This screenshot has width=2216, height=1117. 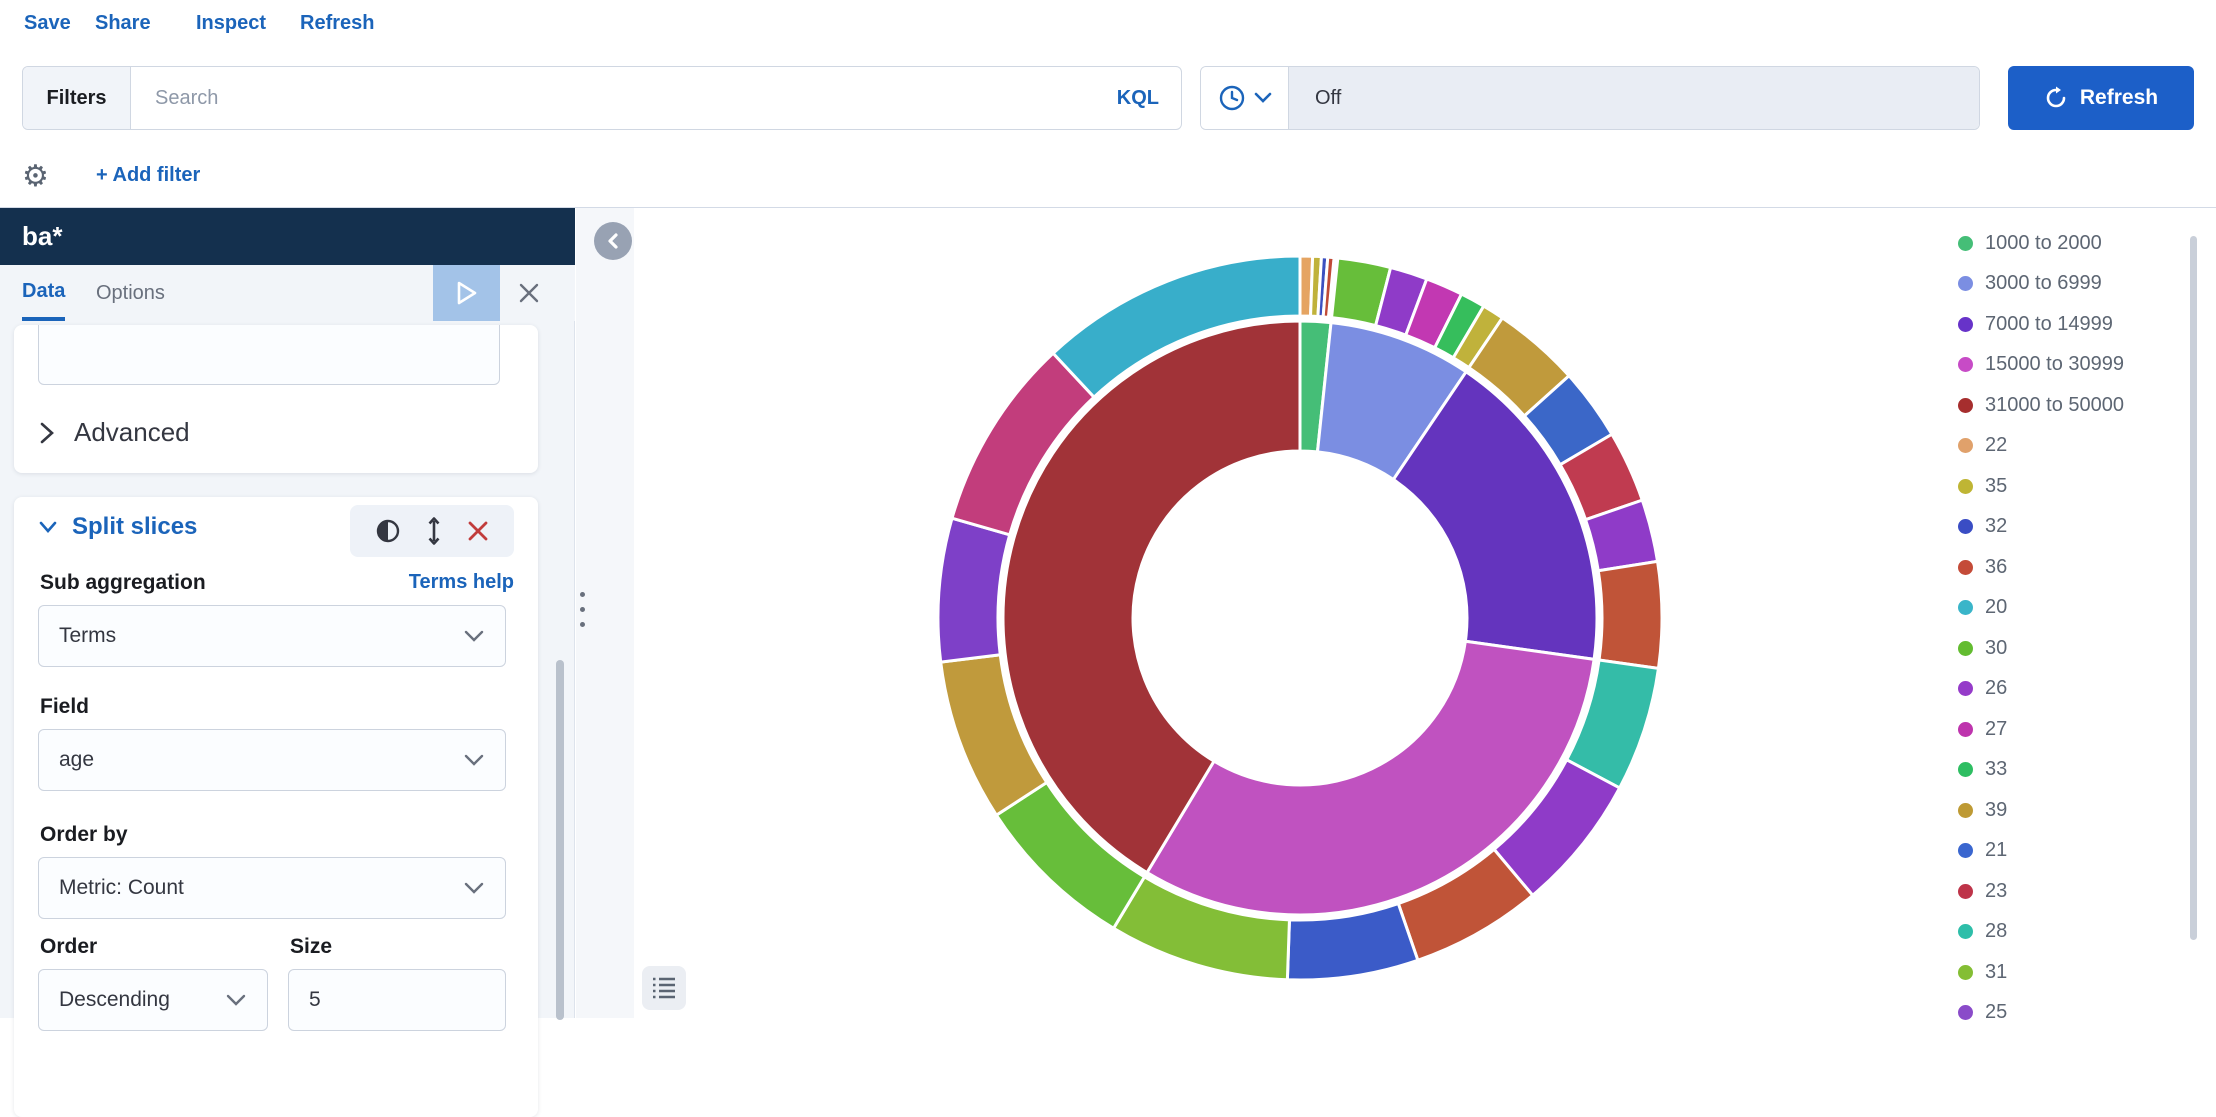 What do you see at coordinates (1982, 851) in the screenshot?
I see `legend-item: 21` at bounding box center [1982, 851].